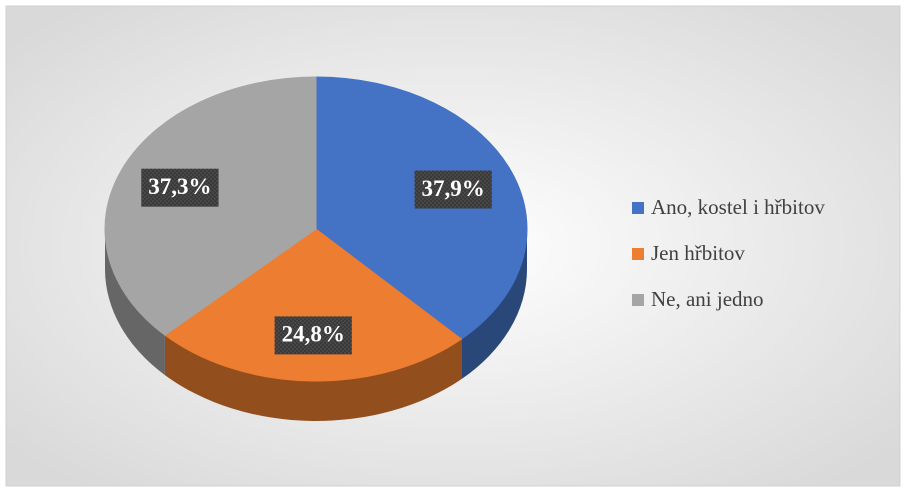  What do you see at coordinates (738, 207) in the screenshot?
I see `legend-label: Ano, kostel i hřbitov` at bounding box center [738, 207].